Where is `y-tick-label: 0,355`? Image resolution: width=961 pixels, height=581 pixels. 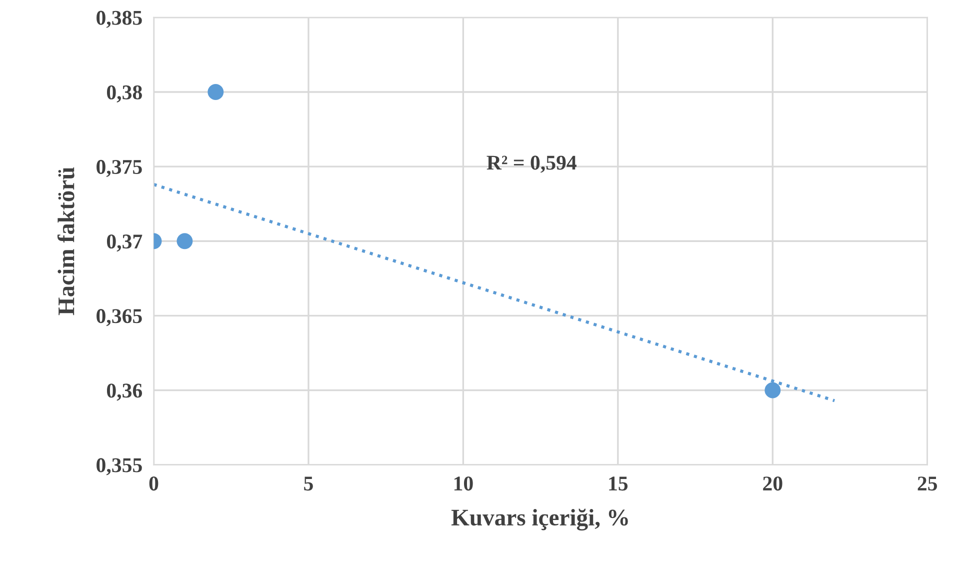 y-tick-label: 0,355 is located at coordinates (119, 467).